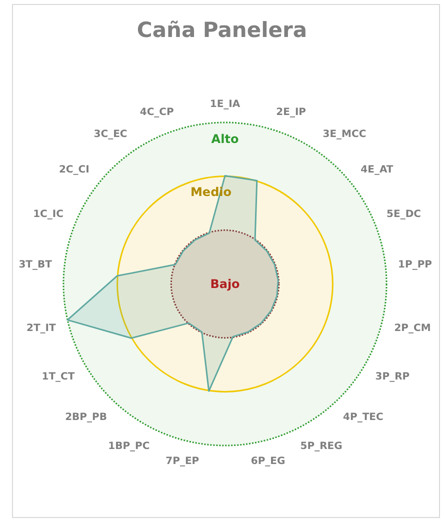 This screenshot has width=444, height=522. Describe the element at coordinates (415, 265) in the screenshot. I see `spoke-label: 1P_PP` at that location.